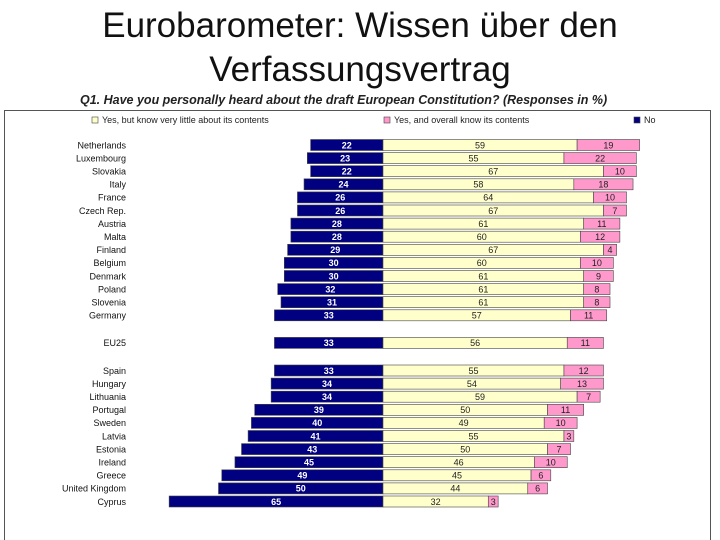 The image size is (720, 540). I want to click on category-label: EU25, so click(114, 343).